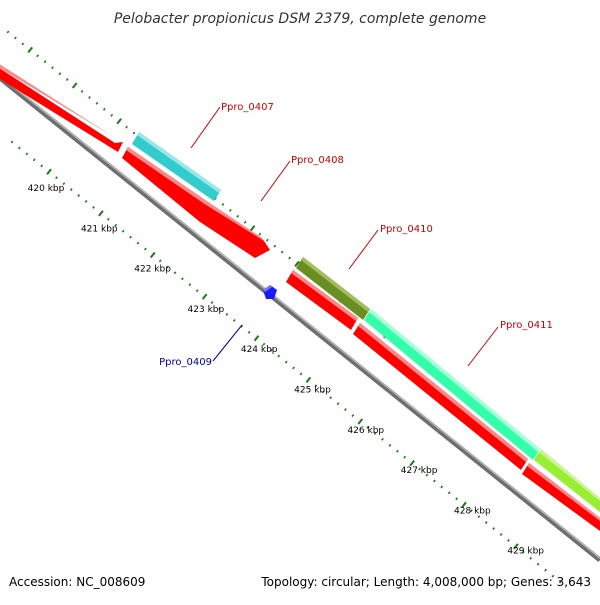 This screenshot has height=605, width=600. What do you see at coordinates (46, 189) in the screenshot?
I see `kbp-tick-label: 420 kbp` at bounding box center [46, 189].